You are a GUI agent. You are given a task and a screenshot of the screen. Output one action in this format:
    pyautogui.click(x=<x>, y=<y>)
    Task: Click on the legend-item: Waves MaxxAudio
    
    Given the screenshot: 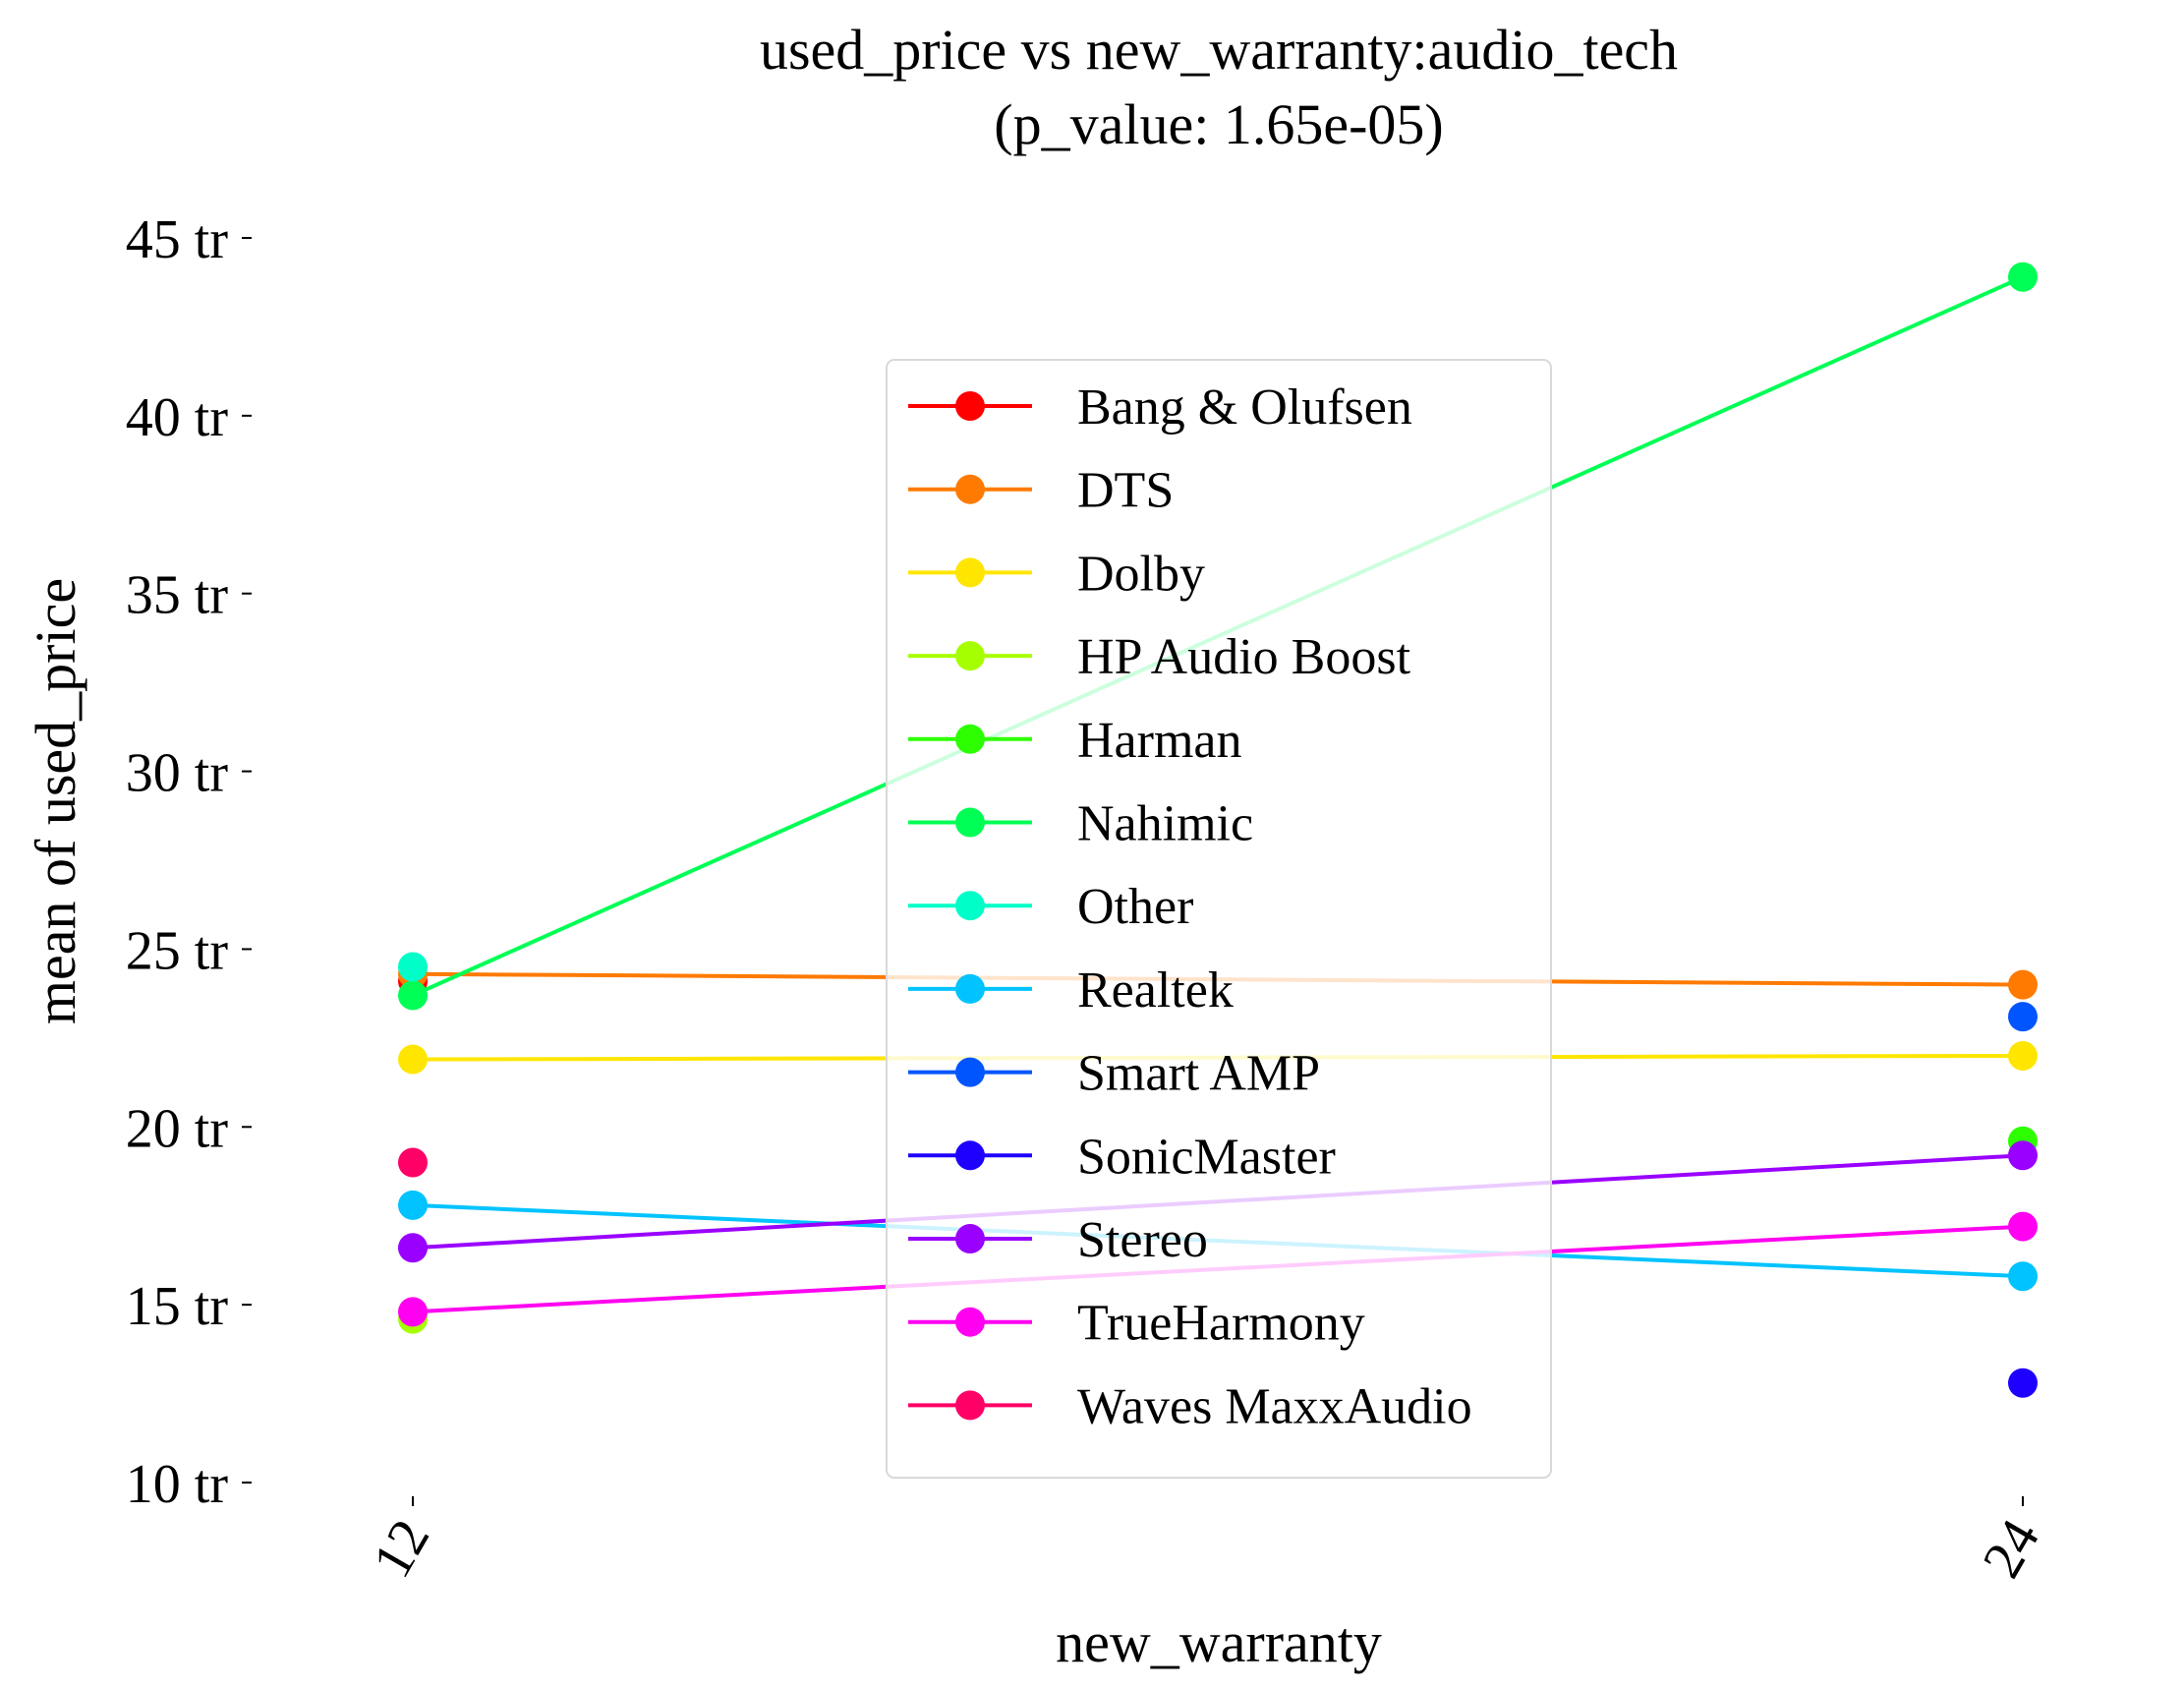 What is the action you would take?
    pyautogui.click(x=1190, y=1406)
    